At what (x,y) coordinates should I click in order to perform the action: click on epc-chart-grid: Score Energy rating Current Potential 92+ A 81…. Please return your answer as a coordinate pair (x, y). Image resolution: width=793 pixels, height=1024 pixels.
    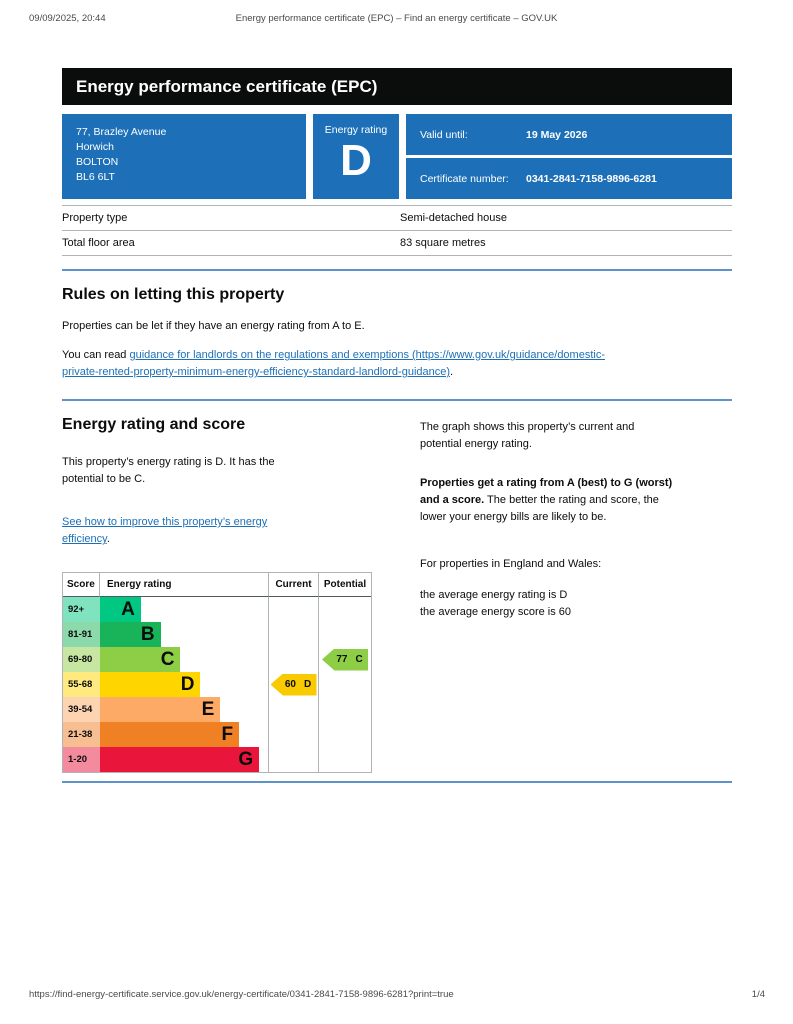
    Looking at the image, I should click on (217, 672).